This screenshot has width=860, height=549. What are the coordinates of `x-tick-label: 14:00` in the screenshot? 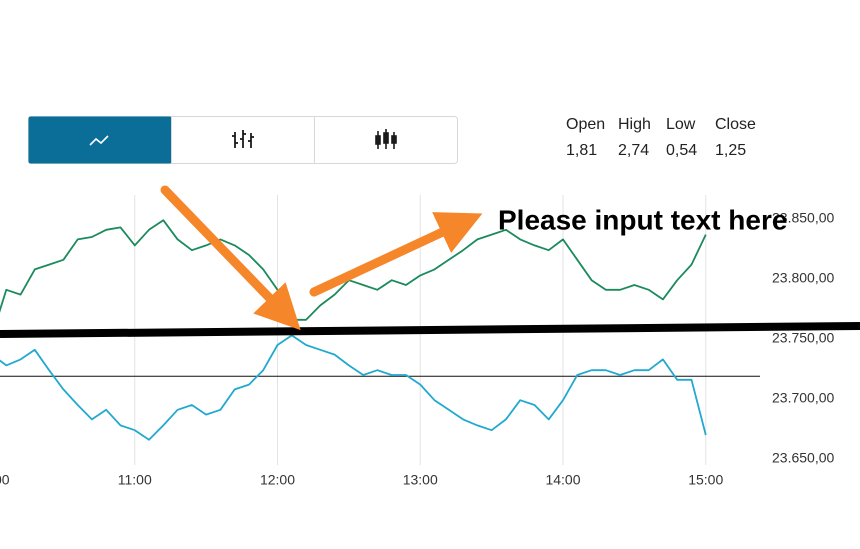 It's located at (562, 480).